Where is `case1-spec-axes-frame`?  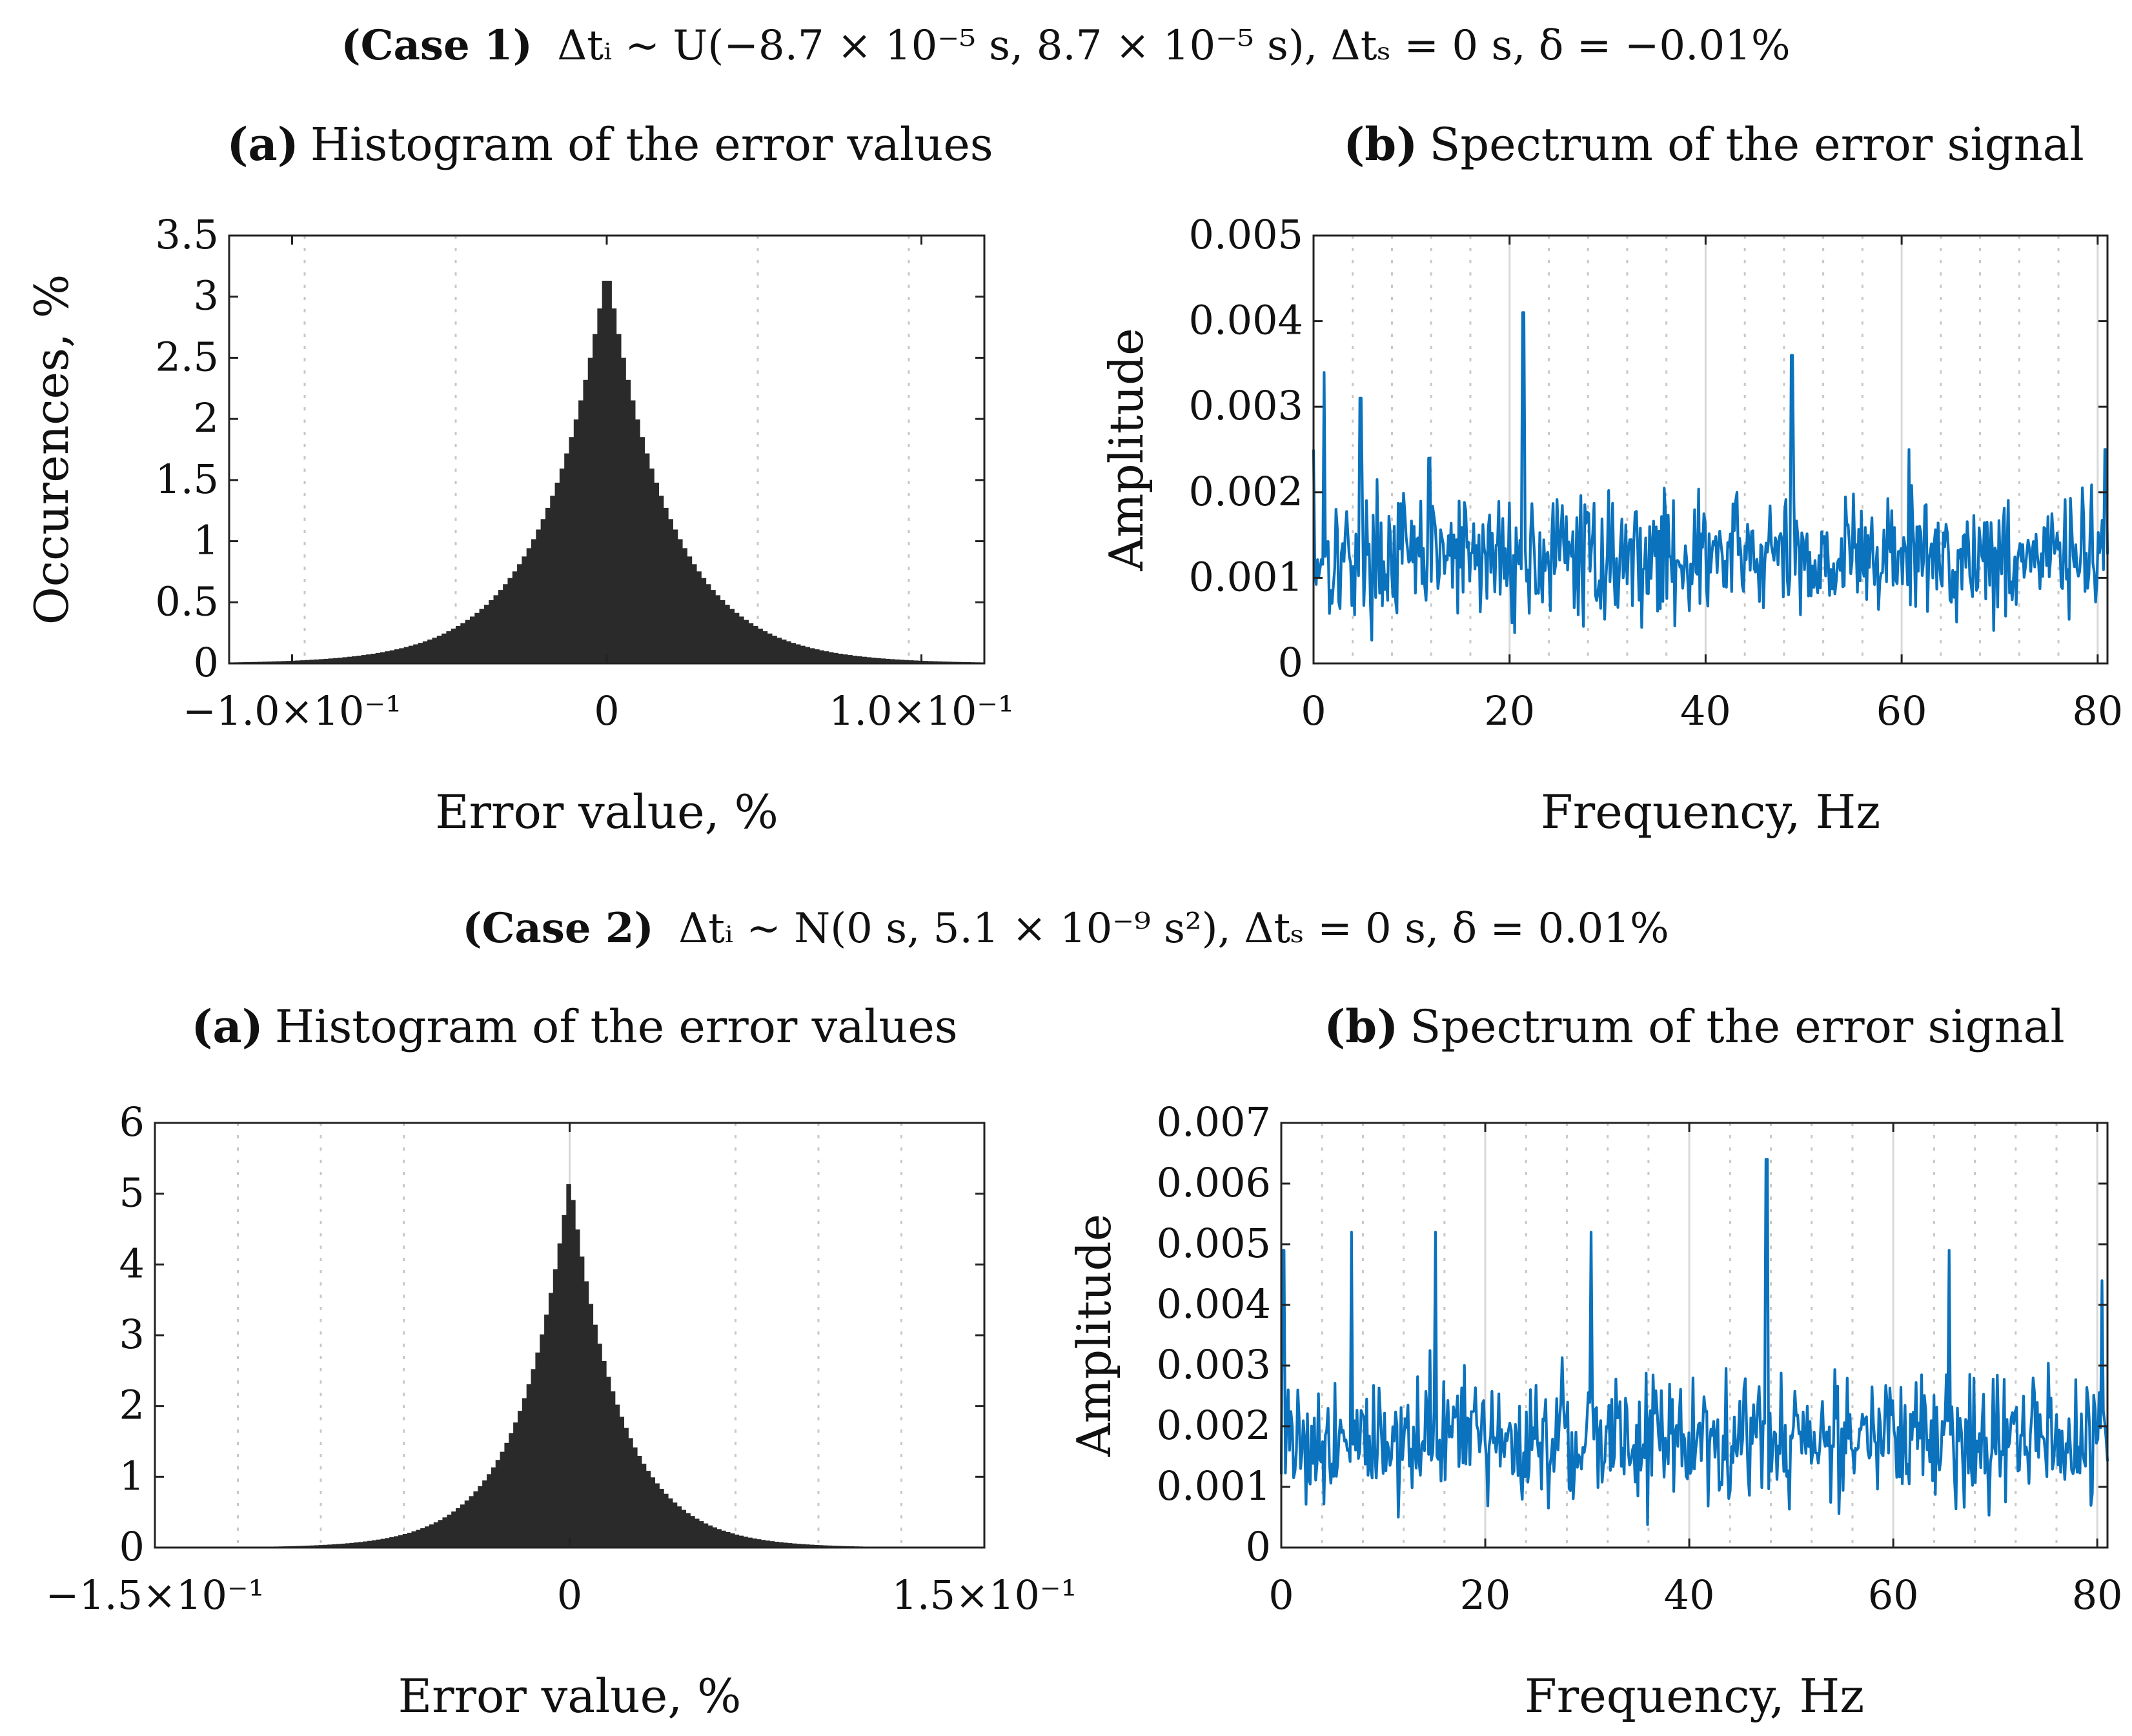 case1-spec-axes-frame is located at coordinates (1710, 449).